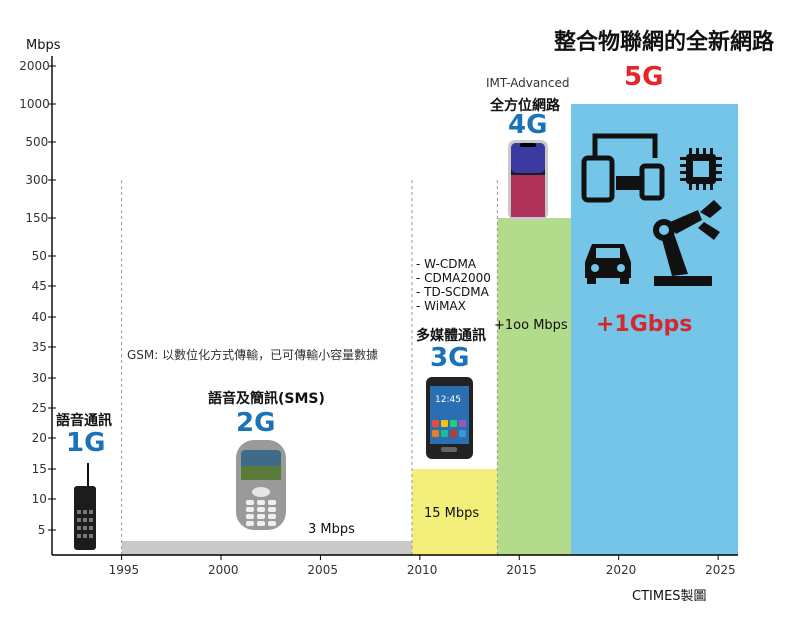 This screenshot has width=800, height=629. Describe the element at coordinates (528, 83) in the screenshot. I see `gen-subtitle-4G: IMT-Advanced` at that location.